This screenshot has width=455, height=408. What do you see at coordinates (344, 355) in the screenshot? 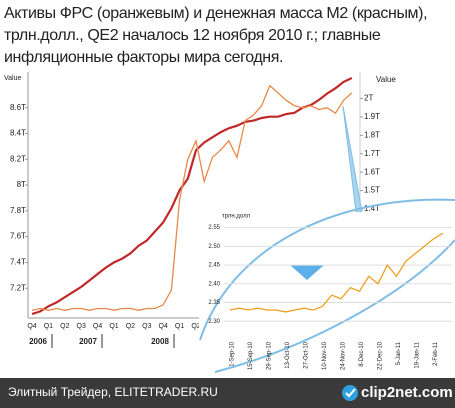
I see `x-tick-label: 24-Nov-10` at bounding box center [344, 355].